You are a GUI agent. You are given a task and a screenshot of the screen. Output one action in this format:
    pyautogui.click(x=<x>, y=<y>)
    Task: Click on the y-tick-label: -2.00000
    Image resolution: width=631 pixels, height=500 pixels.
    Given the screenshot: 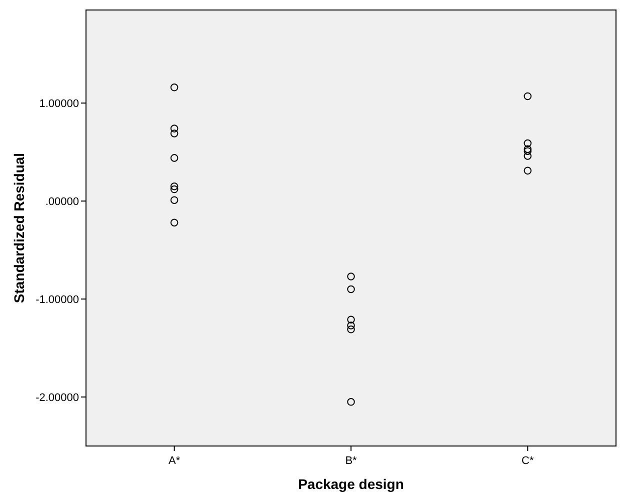 What is the action you would take?
    pyautogui.click(x=57, y=398)
    